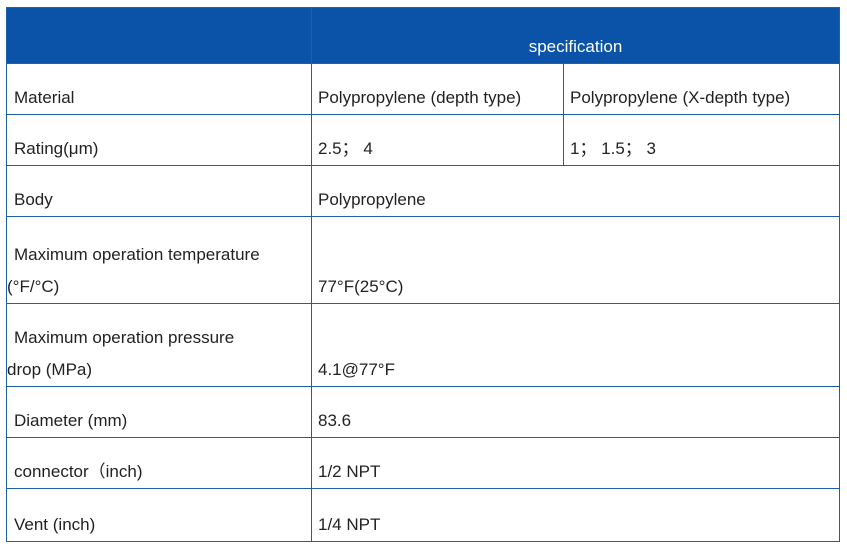  Describe the element at coordinates (159, 89) in the screenshot. I see `row-label-material: Material` at that location.